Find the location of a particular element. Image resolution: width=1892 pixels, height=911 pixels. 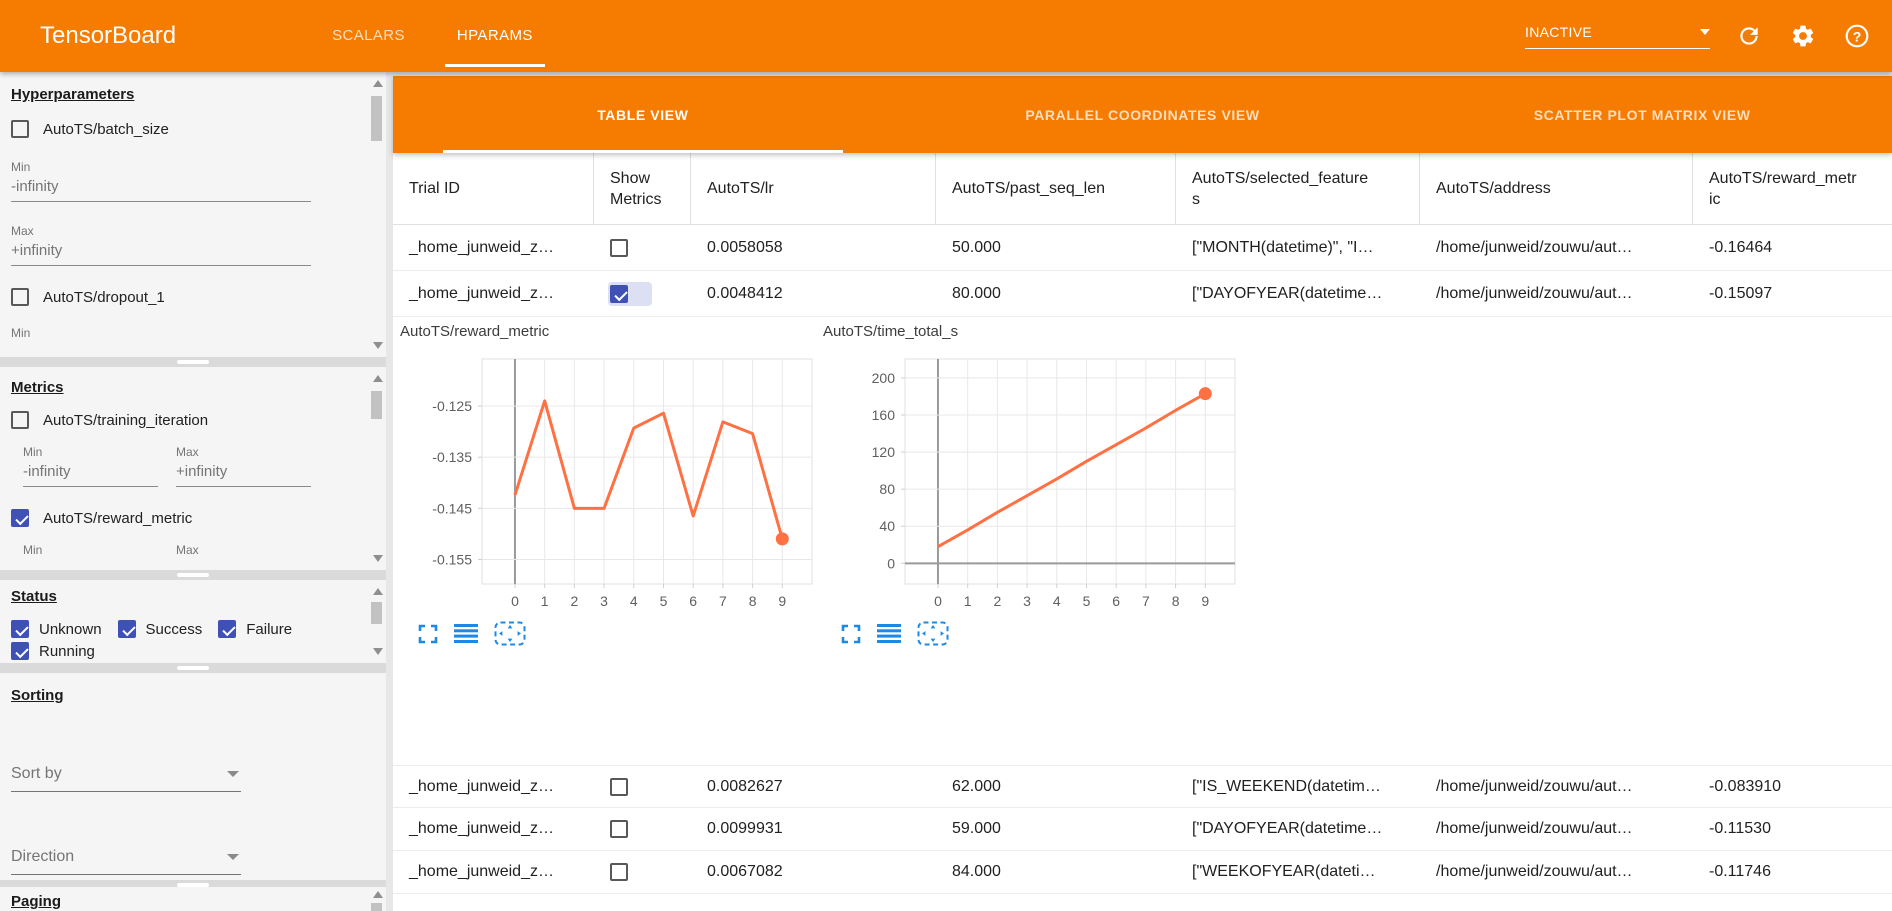

top-nav: SCALARS HPARAMS is located at coordinates (432, 36).